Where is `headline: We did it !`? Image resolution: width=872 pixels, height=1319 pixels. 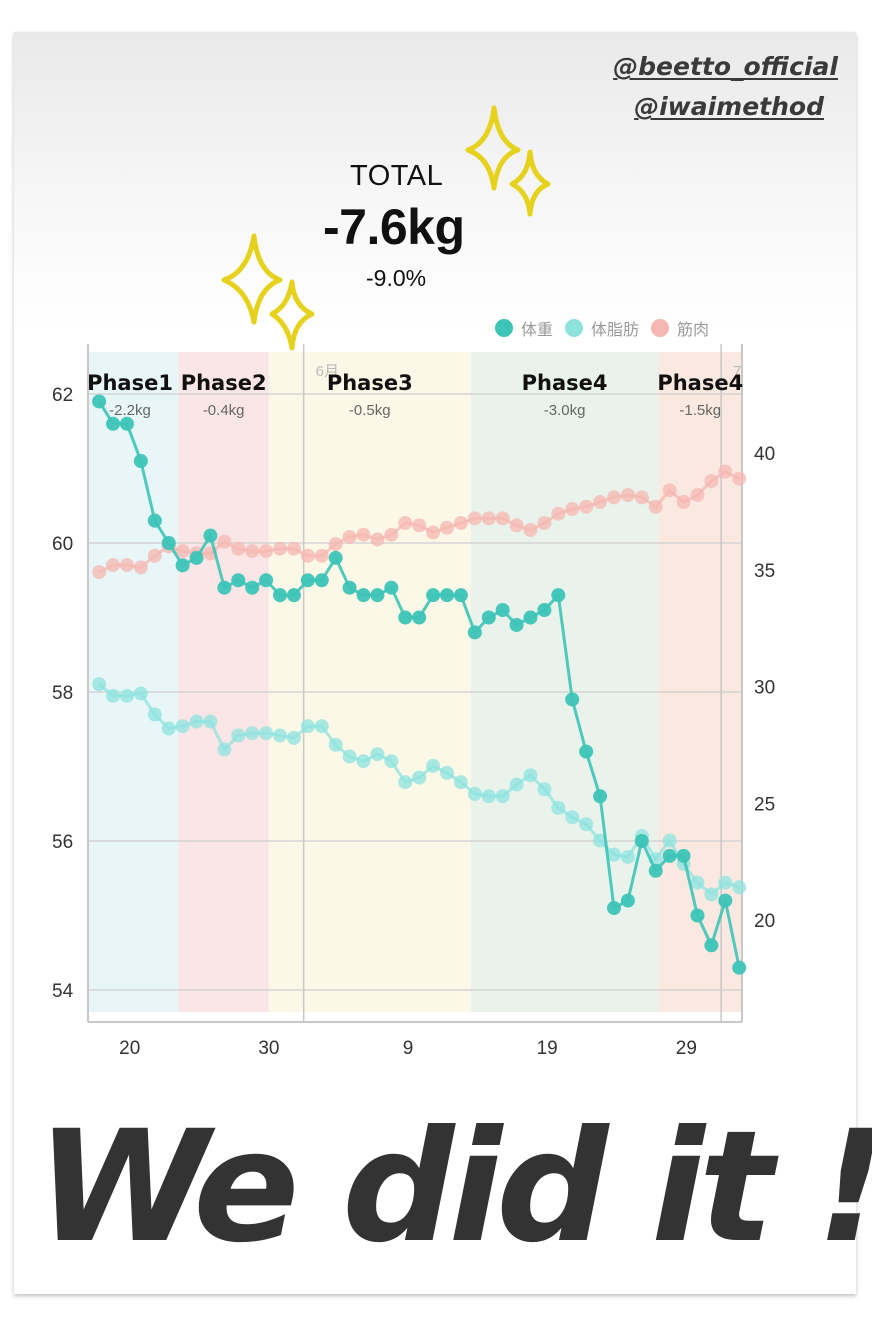 headline: We did it ! is located at coordinates (454, 1187).